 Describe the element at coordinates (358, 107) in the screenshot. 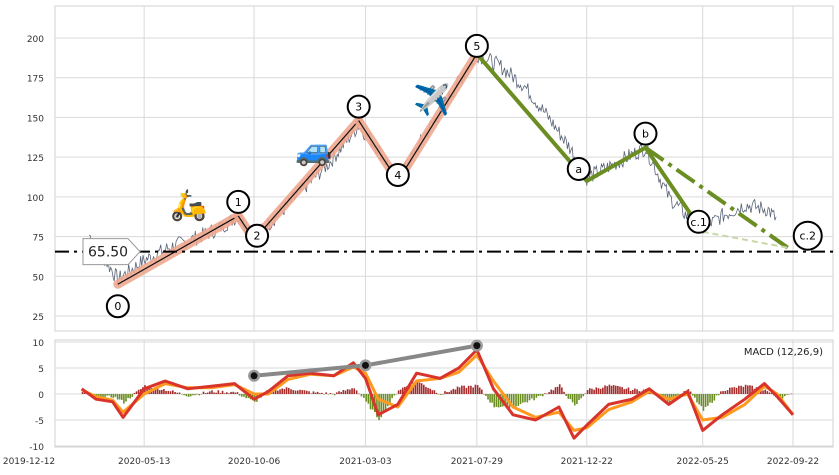

I see `wave-label: 3` at that location.